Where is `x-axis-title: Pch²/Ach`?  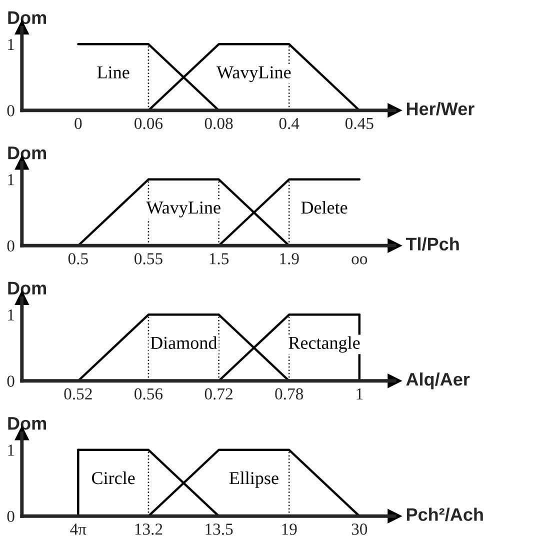
x-axis-title: Pch²/Ach is located at coordinates (444, 515).